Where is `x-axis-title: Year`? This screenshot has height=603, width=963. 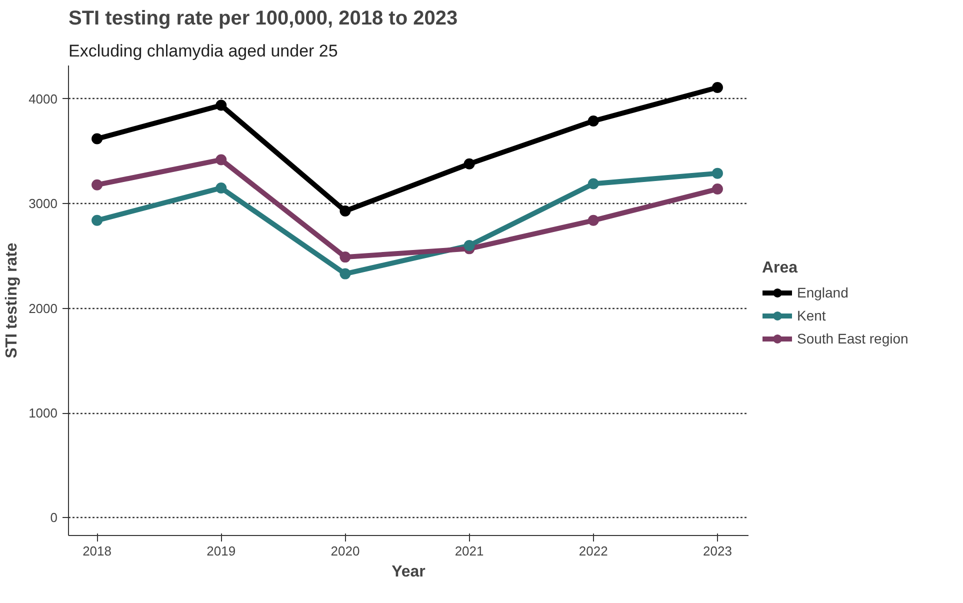
x-axis-title: Year is located at coordinates (409, 572).